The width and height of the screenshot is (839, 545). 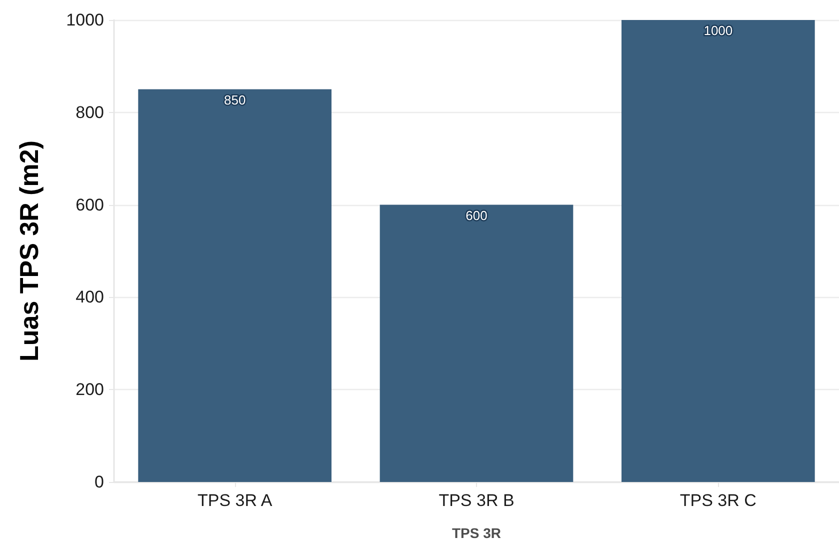 I want to click on y-tick-label: 600, so click(x=90, y=204).